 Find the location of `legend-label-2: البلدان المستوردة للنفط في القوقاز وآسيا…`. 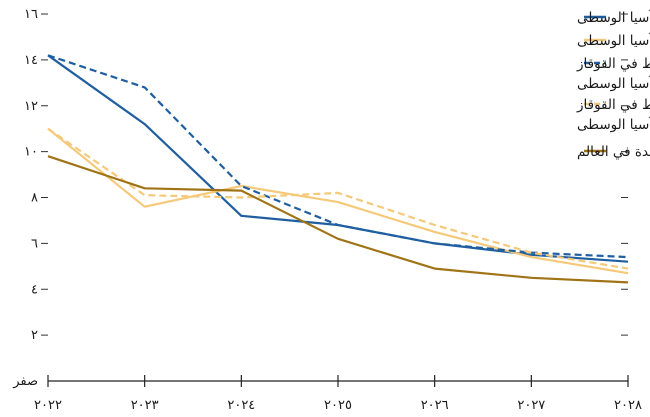

legend-label-2: البلدان المستوردة للنفط في القوقاز وآسيا… is located at coordinates (613, 40).